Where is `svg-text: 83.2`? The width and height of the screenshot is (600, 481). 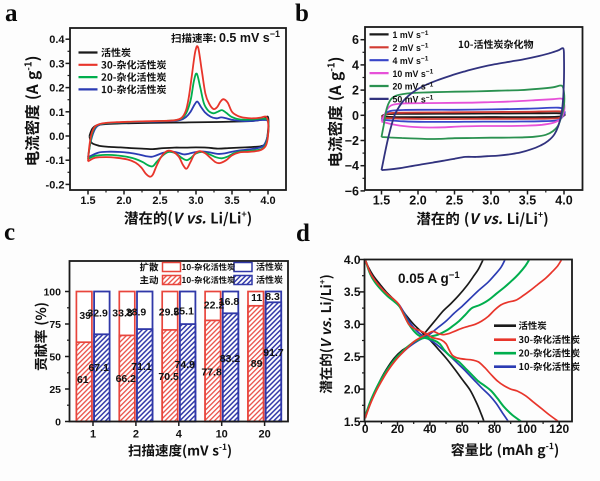 svg-text: 83.2 is located at coordinates (230, 359).